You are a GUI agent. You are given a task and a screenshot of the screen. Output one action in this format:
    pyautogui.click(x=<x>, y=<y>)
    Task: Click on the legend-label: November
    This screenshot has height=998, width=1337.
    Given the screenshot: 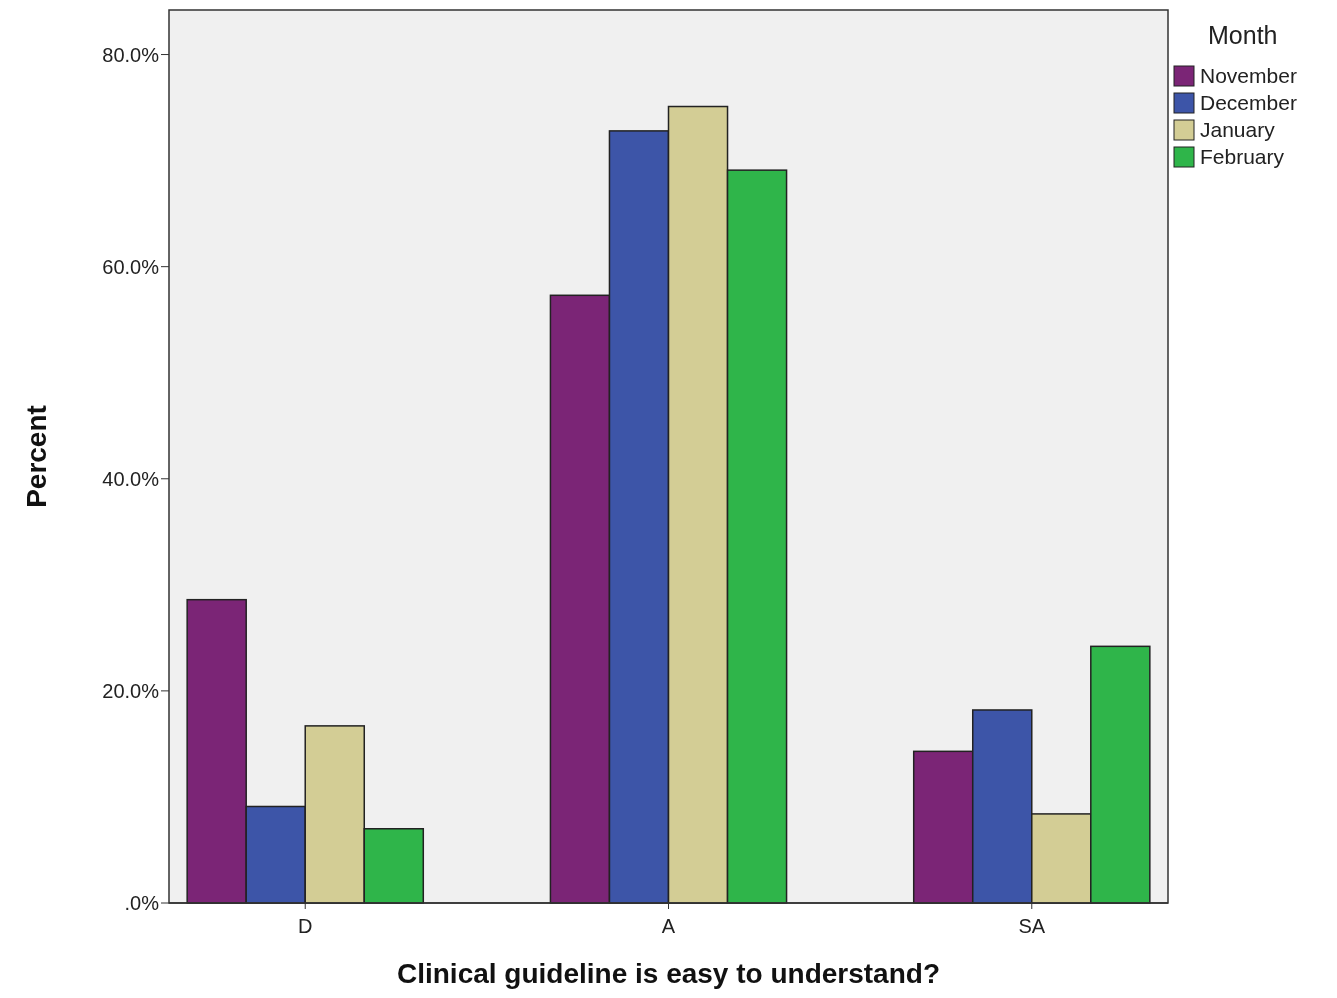 What is the action you would take?
    pyautogui.click(x=1248, y=76)
    